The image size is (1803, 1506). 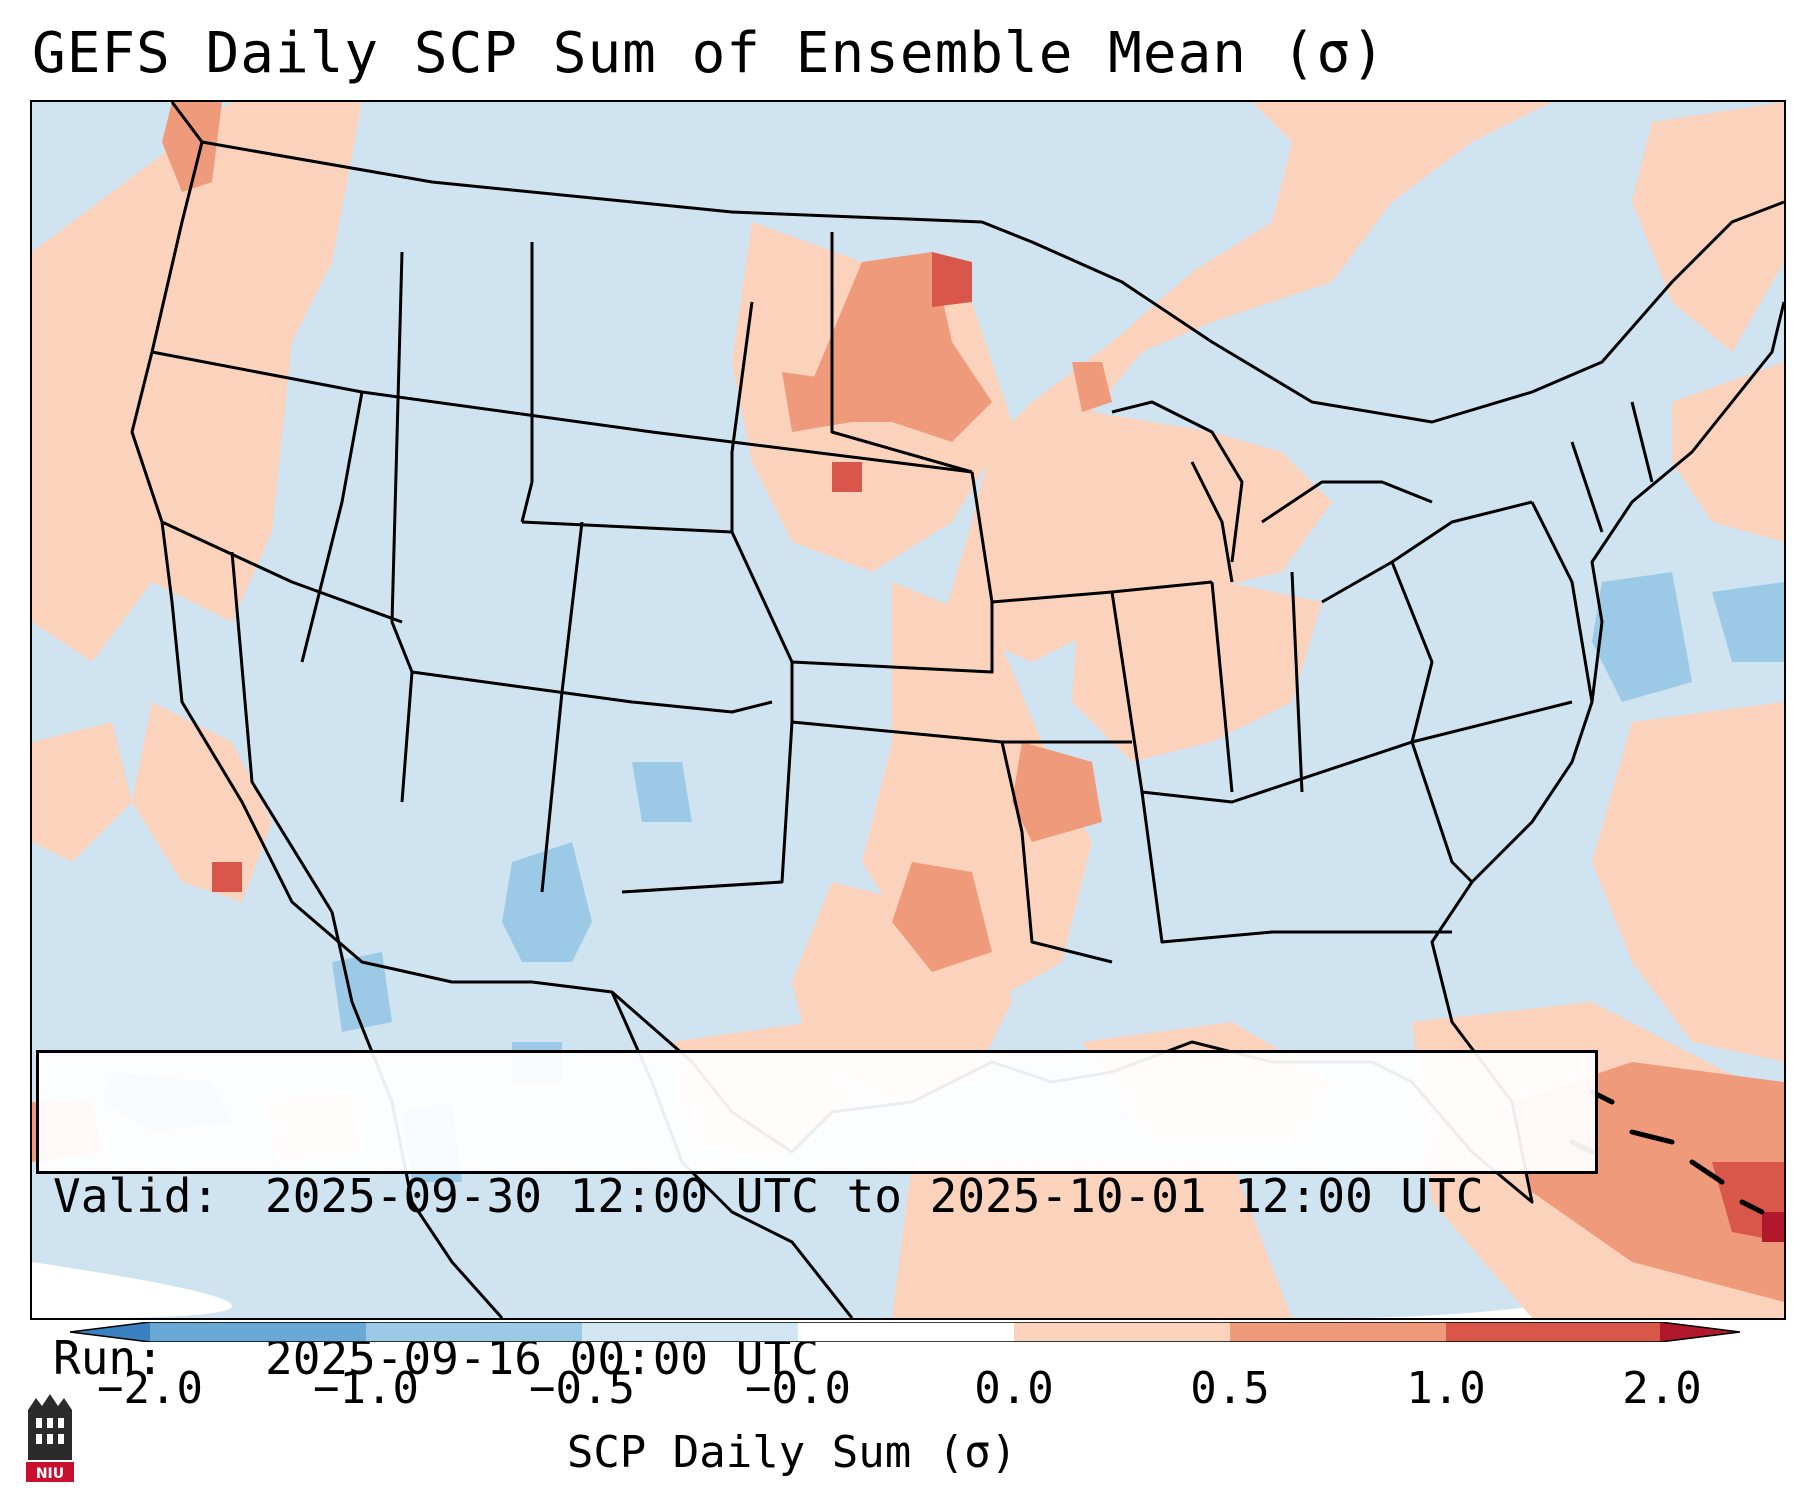 What do you see at coordinates (1662, 1388) in the screenshot?
I see `colorbar-tick-label: 2.0` at bounding box center [1662, 1388].